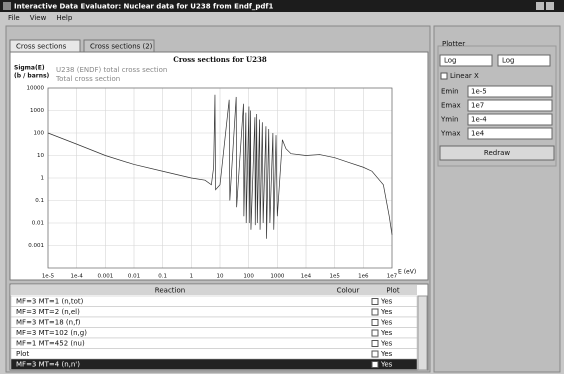 Image resolution: width=564 pixels, height=374 pixels. What do you see at coordinates (550, 6) in the screenshot?
I see `close-button` at bounding box center [550, 6].